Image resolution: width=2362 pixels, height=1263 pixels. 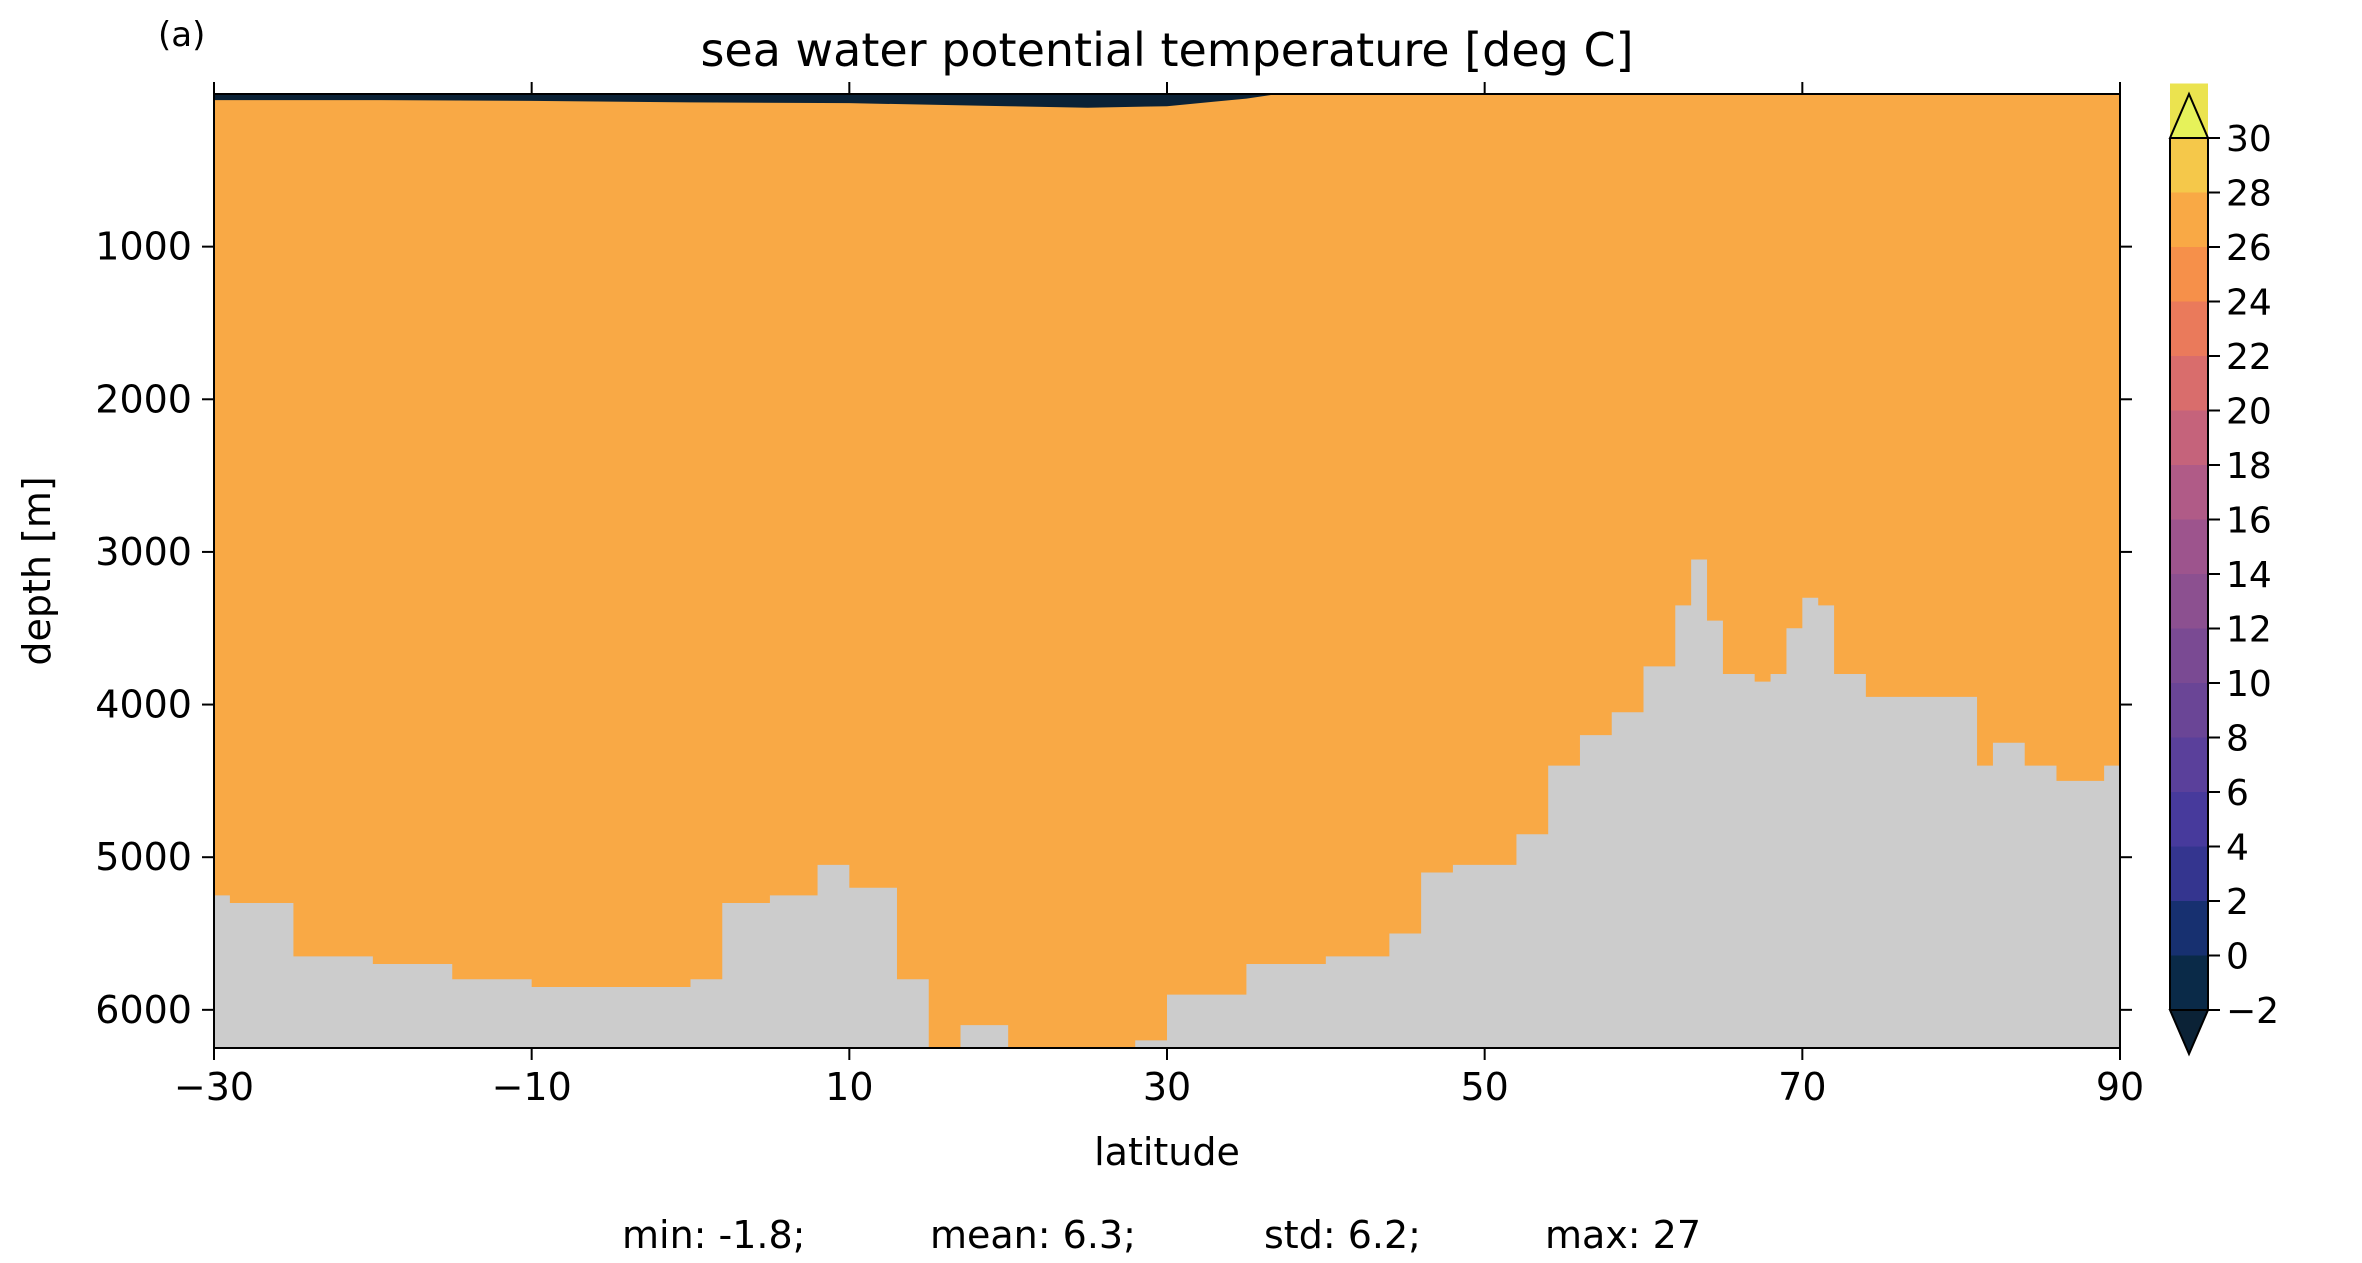 I want to click on colorbar-tick-label: 18, so click(x=2249, y=466).